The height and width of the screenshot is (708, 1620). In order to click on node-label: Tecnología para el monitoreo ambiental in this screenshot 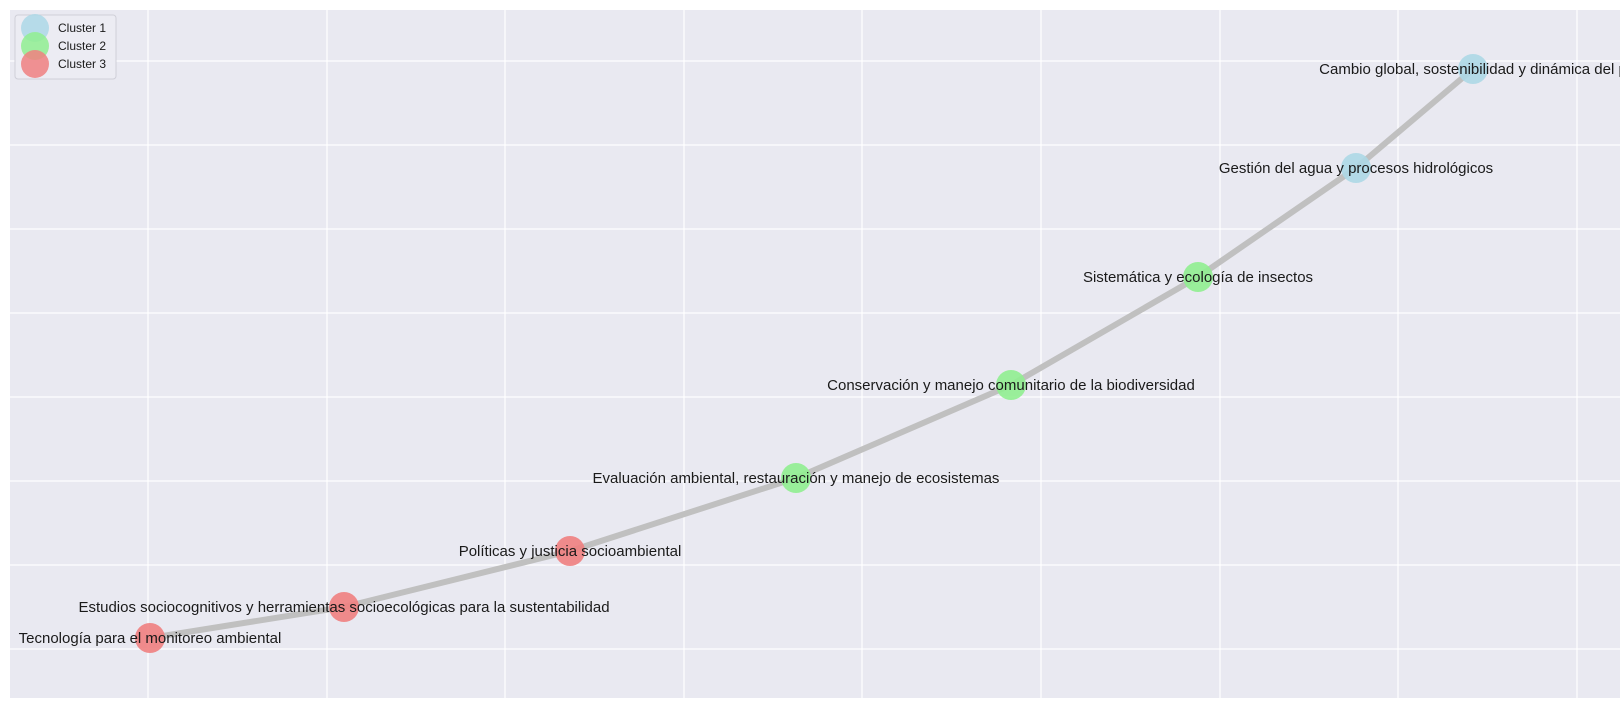, I will do `click(150, 638)`.